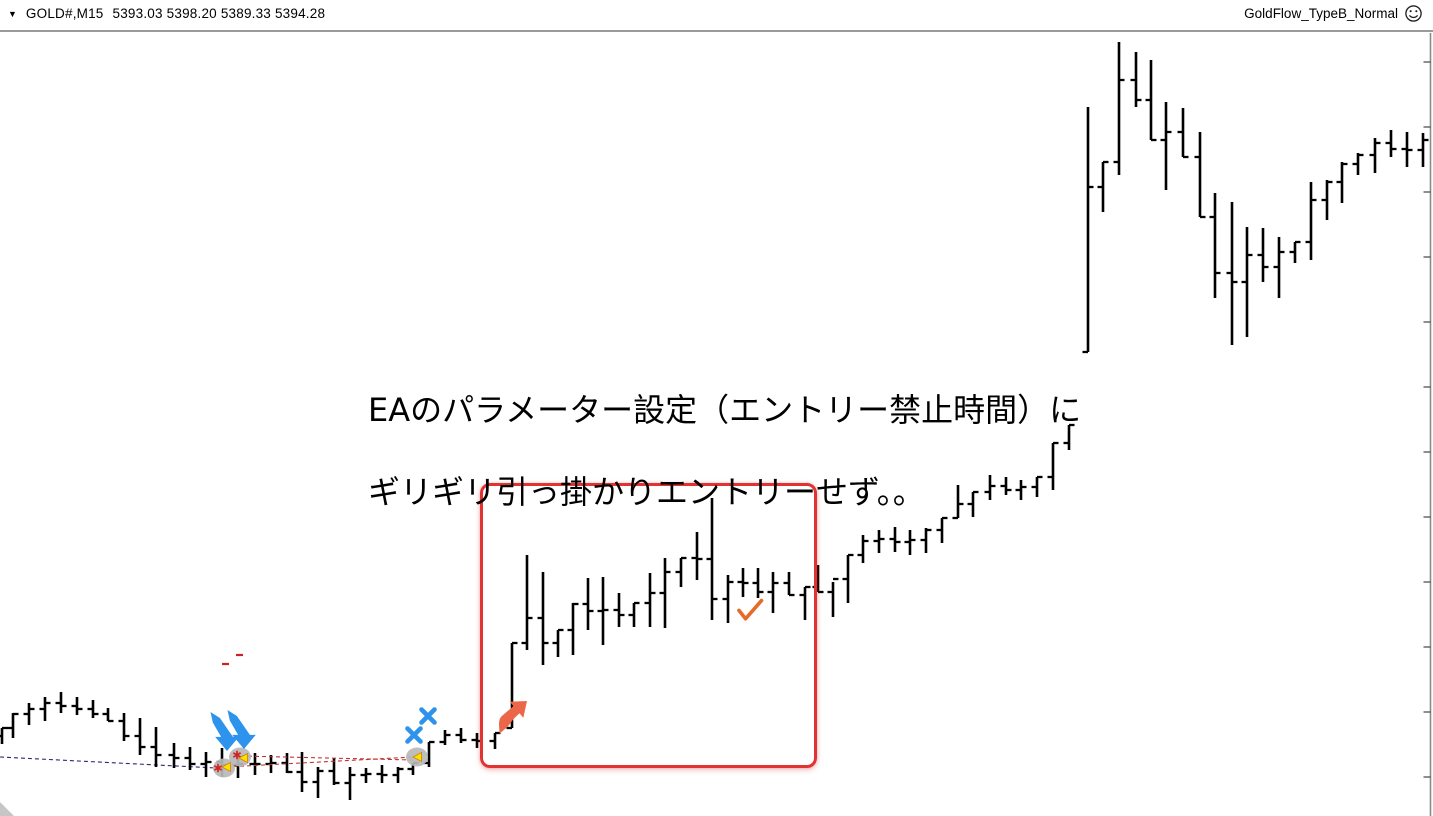 The height and width of the screenshot is (816, 1433). Describe the element at coordinates (64, 13) in the screenshot. I see `symbol-period-label: GOLD#,M15` at that location.